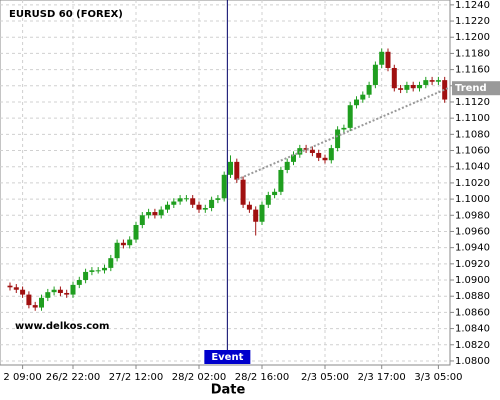 This screenshot has width=500, height=400. What do you see at coordinates (472, 5) in the screenshot?
I see `y-tick-label: 1.1240` at bounding box center [472, 5].